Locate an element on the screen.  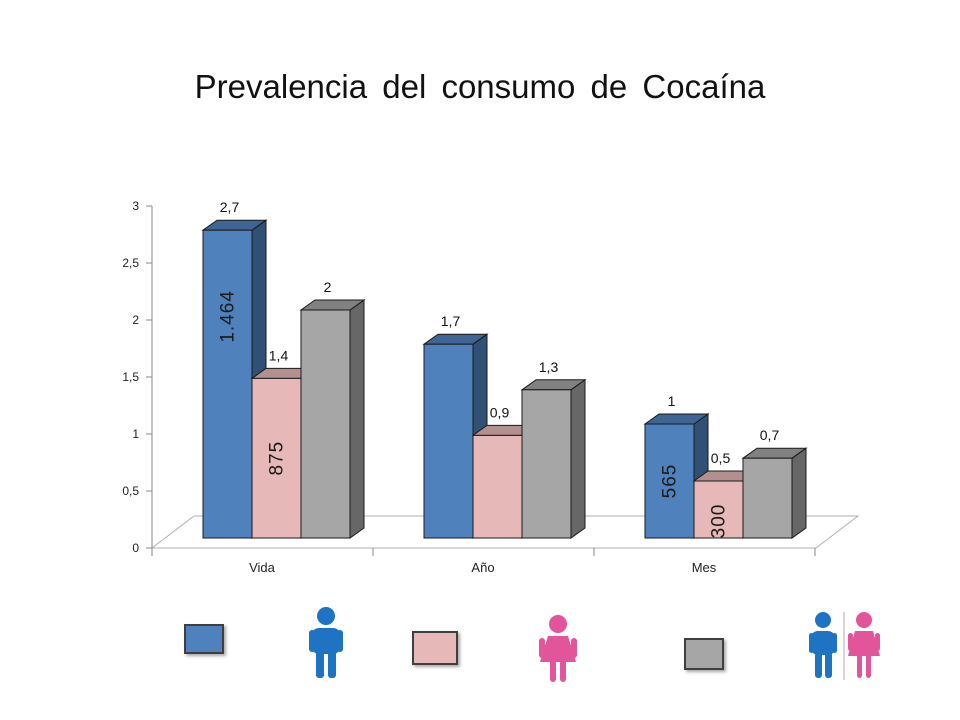
count-label: 300 is located at coordinates (719, 521).